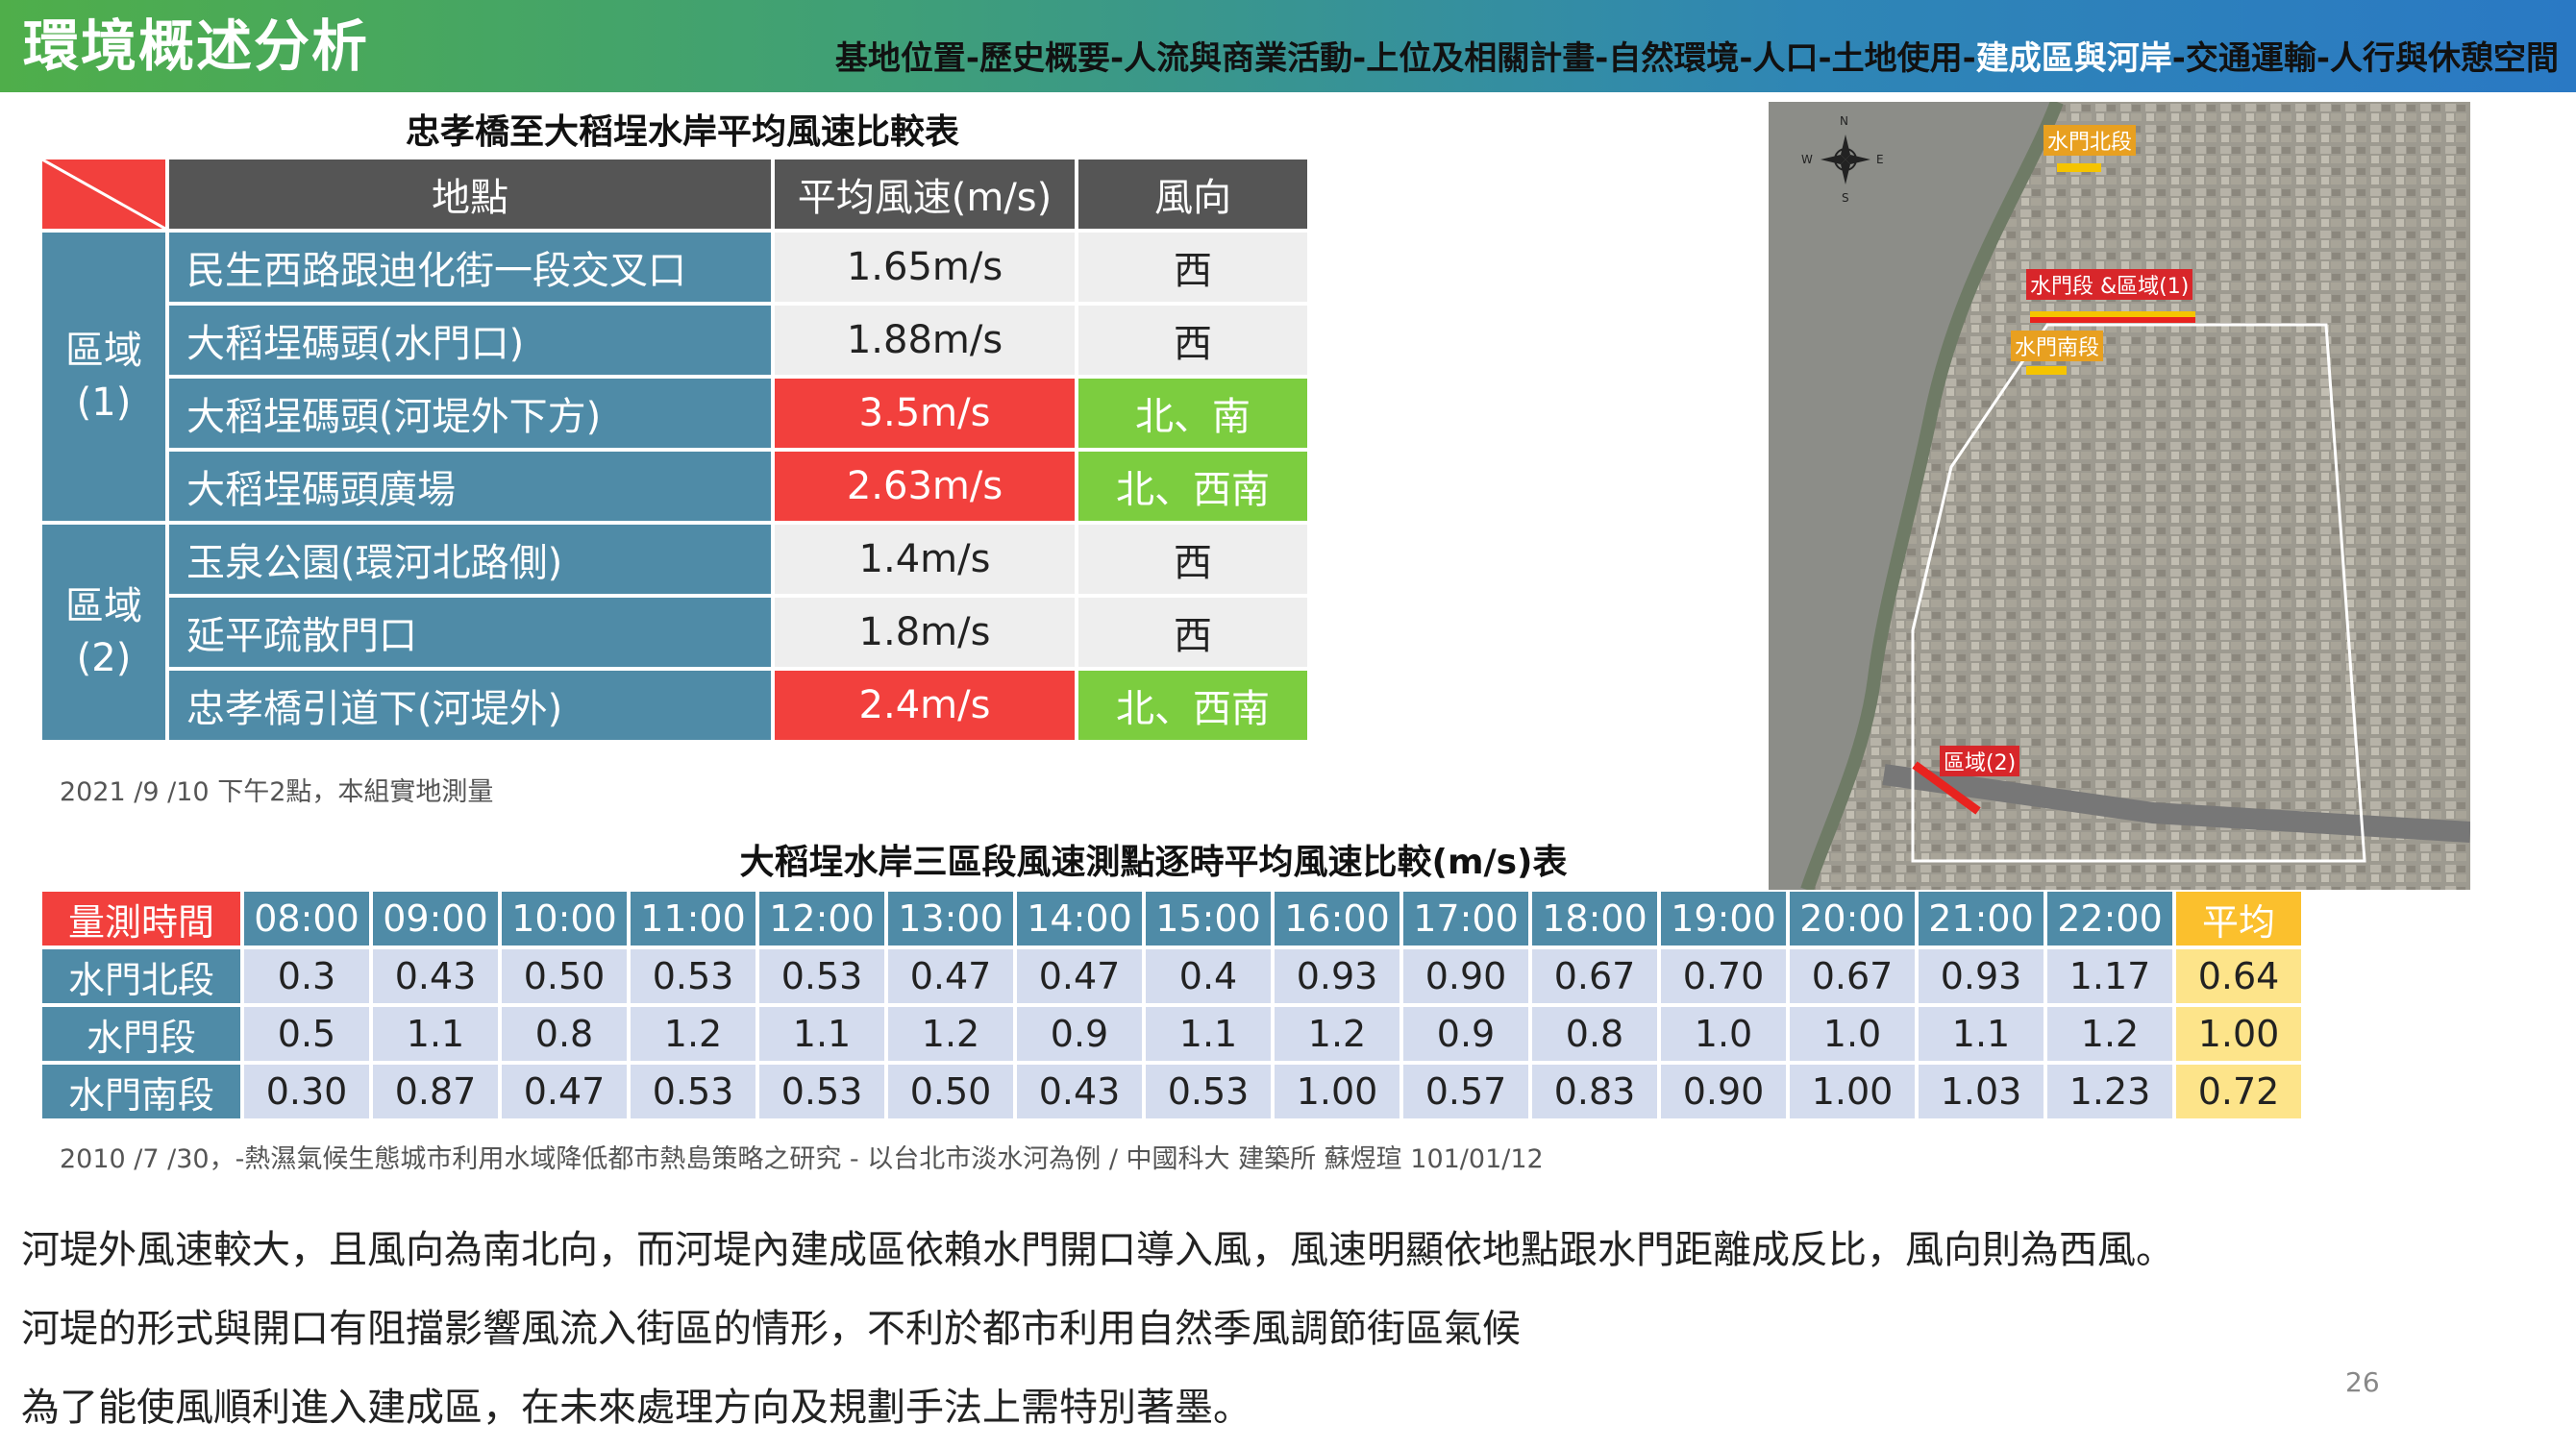  Describe the element at coordinates (1079, 1034) in the screenshot. I see `value-cell: 0.9` at that location.